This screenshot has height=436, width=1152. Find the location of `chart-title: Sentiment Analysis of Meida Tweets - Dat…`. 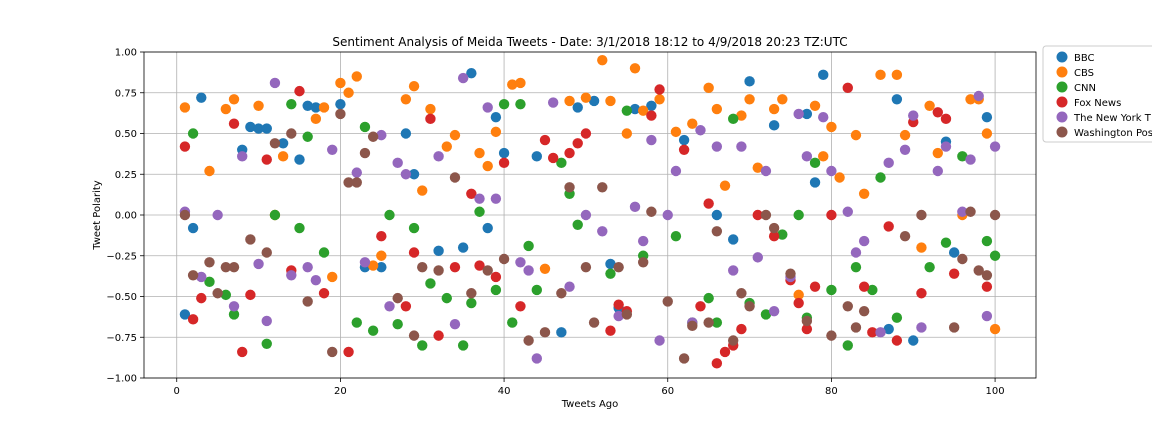

chart-title: Sentiment Analysis of Meida Tweets - Dat… is located at coordinates (589, 42).